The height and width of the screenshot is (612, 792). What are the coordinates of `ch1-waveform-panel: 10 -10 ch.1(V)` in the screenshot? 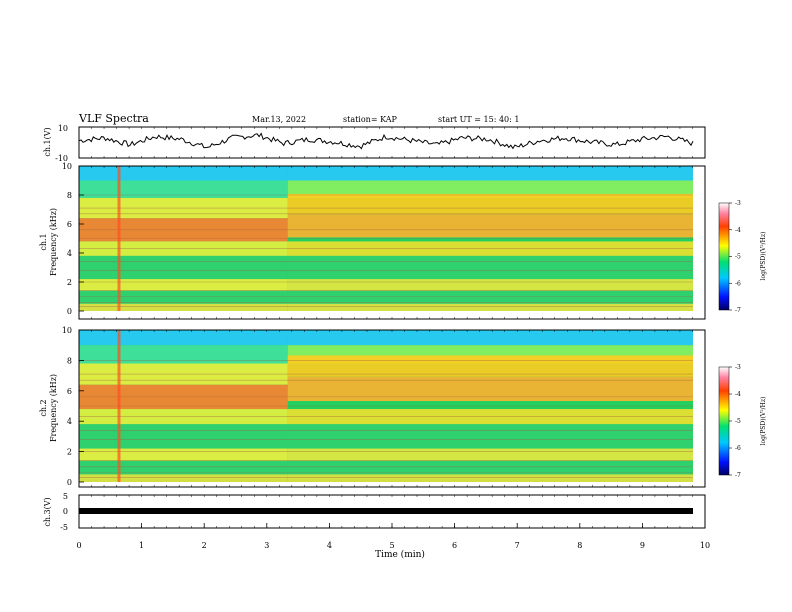 It's located at (374, 143).